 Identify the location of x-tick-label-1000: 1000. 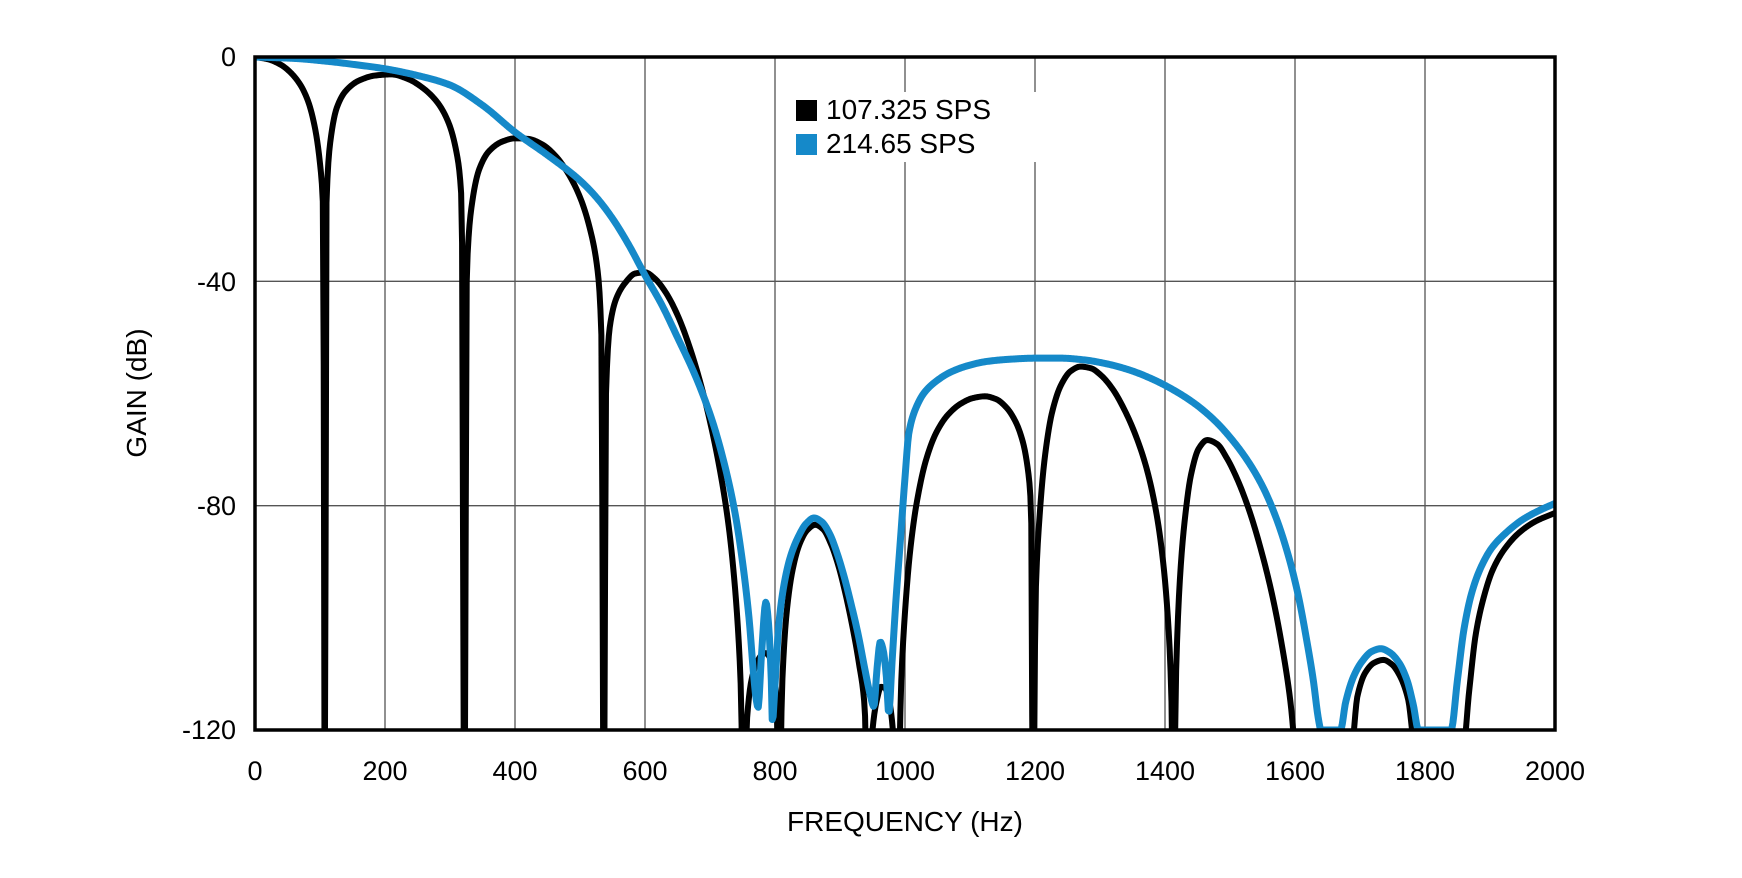
(905, 771).